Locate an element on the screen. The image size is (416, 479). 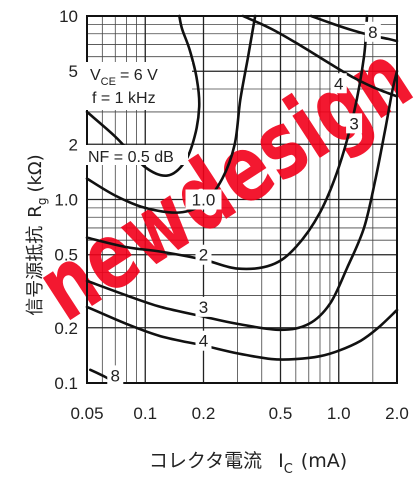
y-axis-symbol: R is located at coordinates (35, 211).